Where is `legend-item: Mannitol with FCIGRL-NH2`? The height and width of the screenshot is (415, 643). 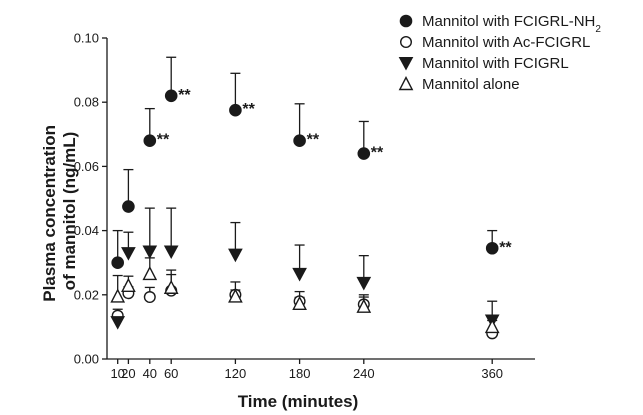
legend-item: Mannitol with FCIGRL-NH2 is located at coordinates (500, 24).